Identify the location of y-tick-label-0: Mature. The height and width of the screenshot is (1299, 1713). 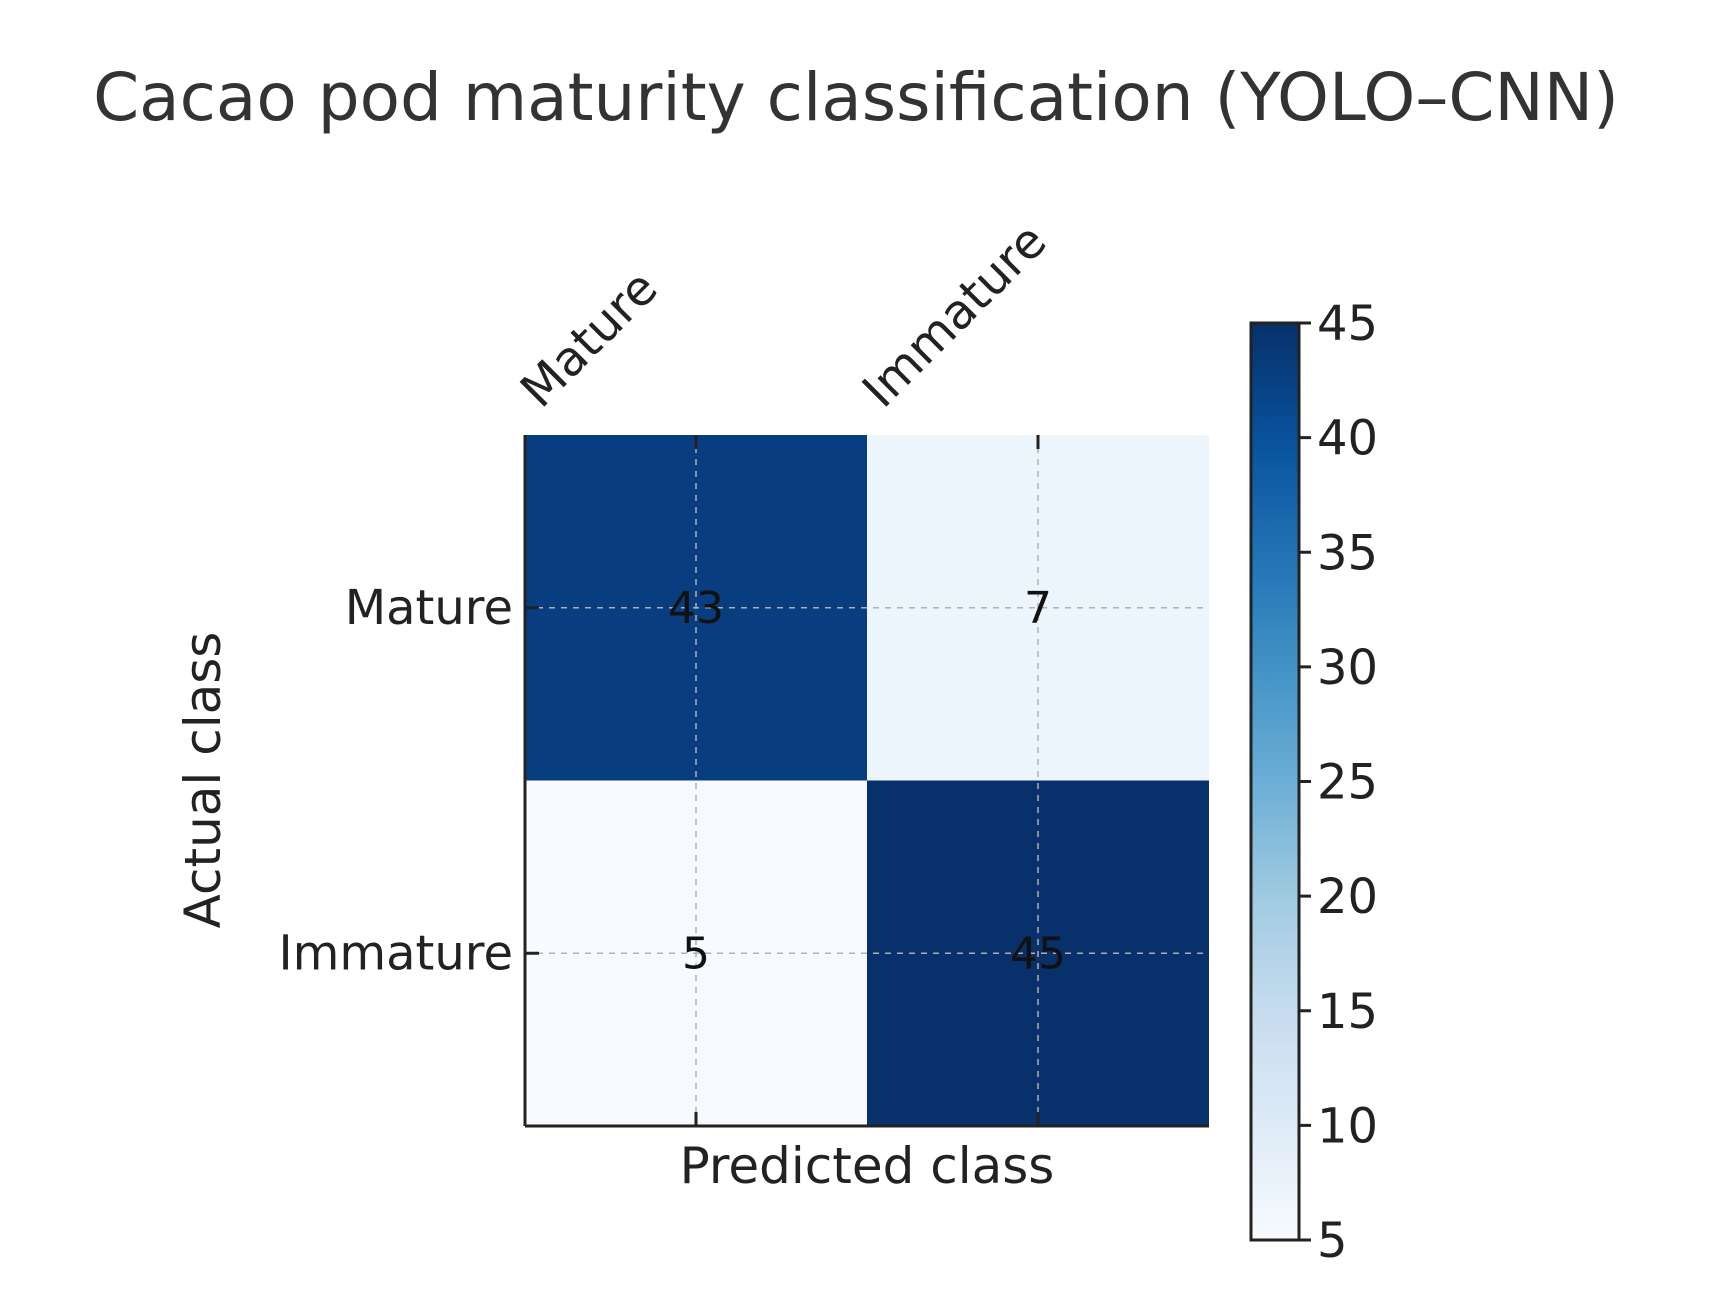
(429, 608).